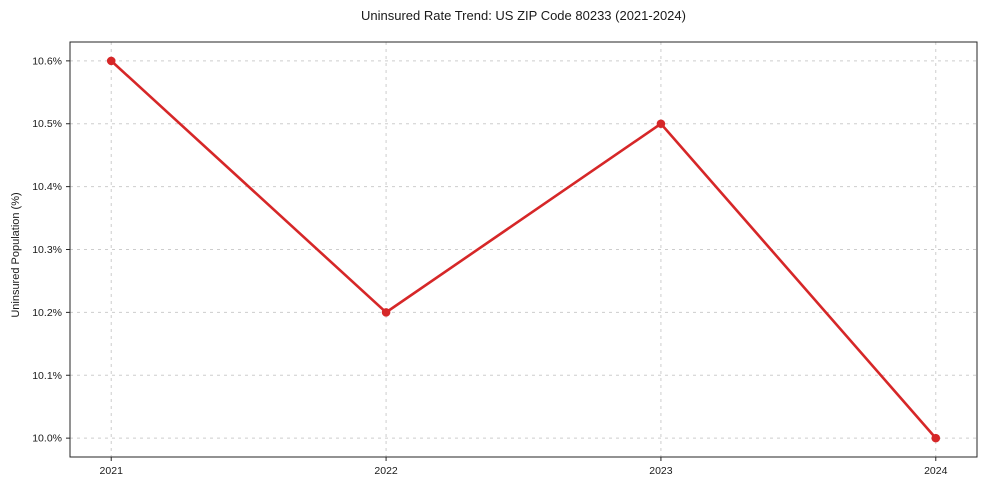  Describe the element at coordinates (47, 313) in the screenshot. I see `y-tick-label: 10.2%` at that location.